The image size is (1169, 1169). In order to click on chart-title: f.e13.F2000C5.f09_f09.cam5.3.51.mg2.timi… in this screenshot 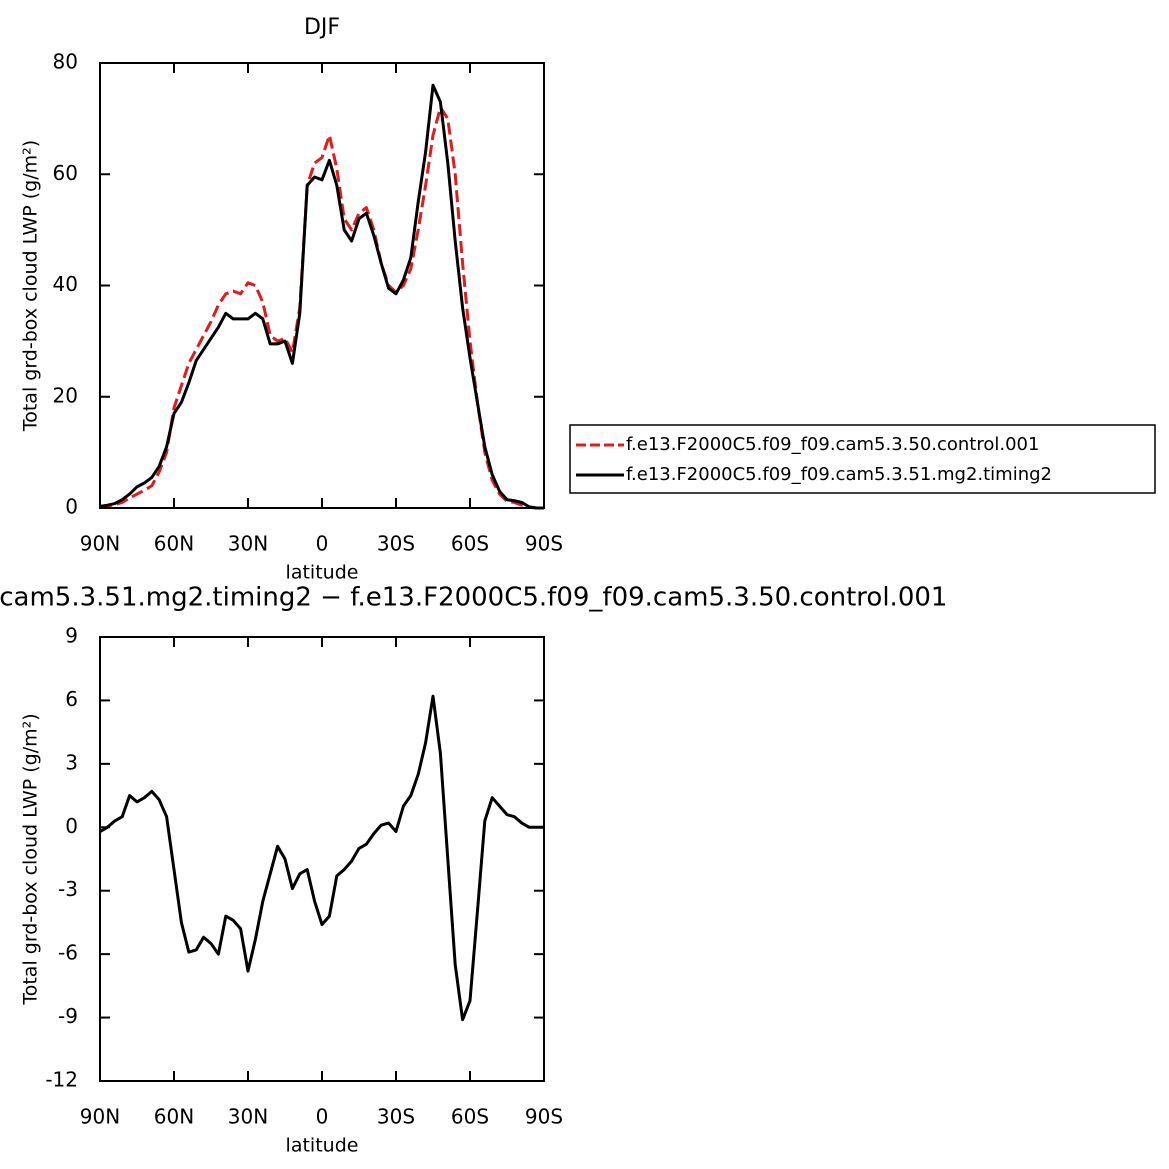, I will do `click(473, 598)`.